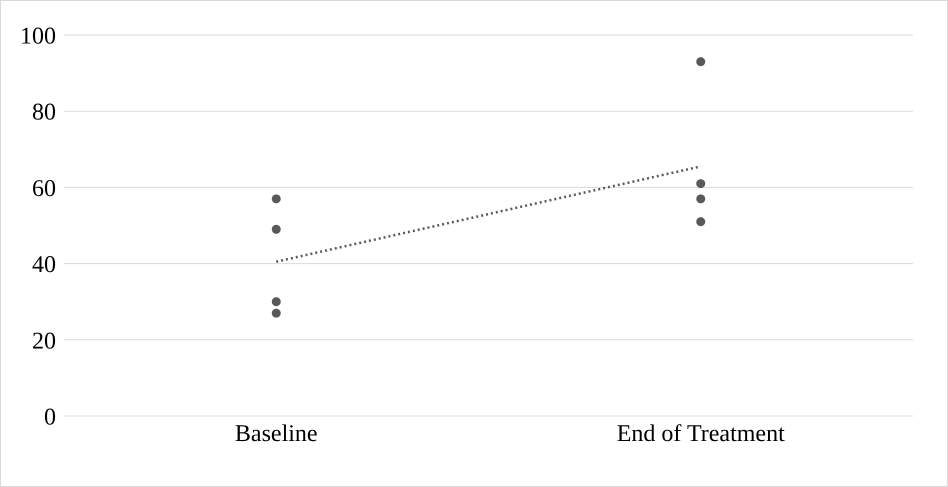 The image size is (948, 487). I want to click on y-tick-label: 100, so click(38, 37).